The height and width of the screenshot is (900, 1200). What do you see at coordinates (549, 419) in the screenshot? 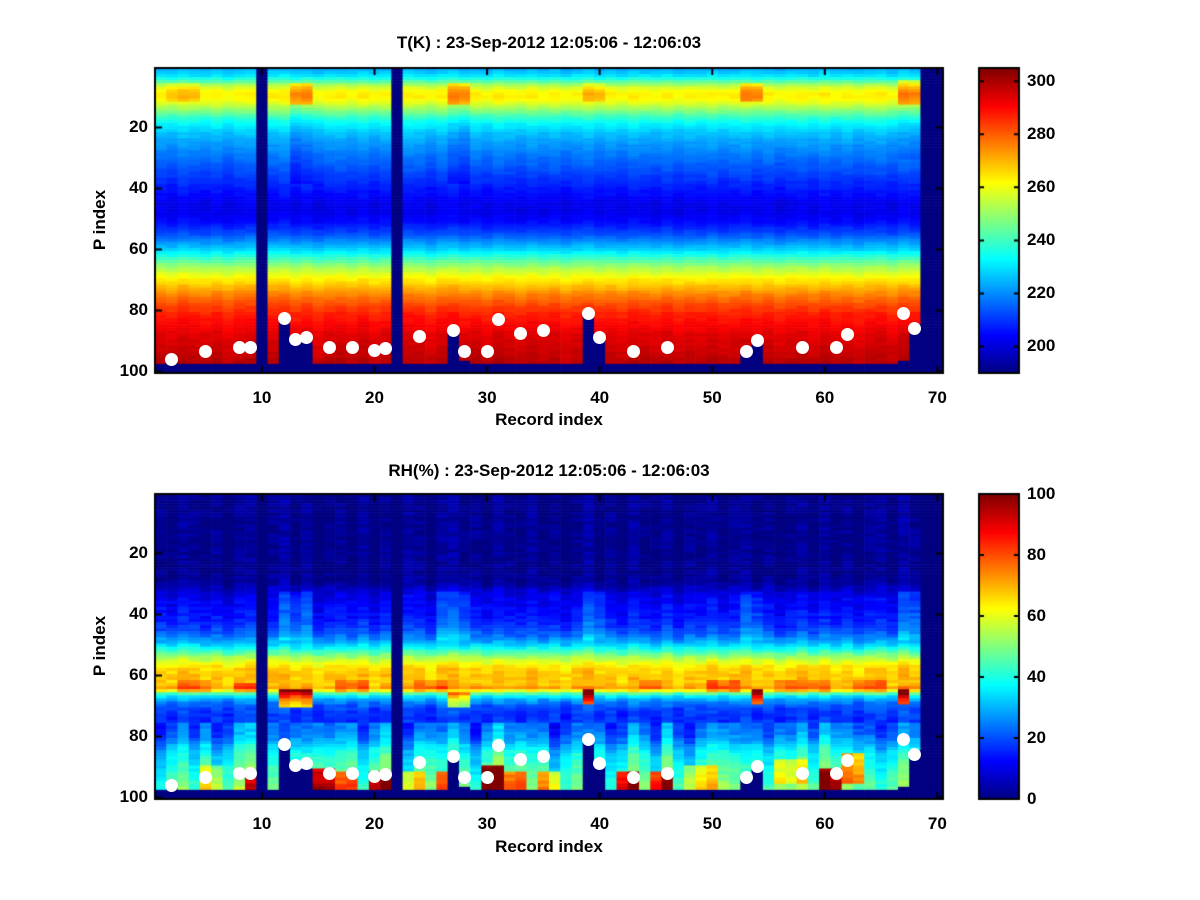
I see `panel1-xlabel: Record index` at bounding box center [549, 419].